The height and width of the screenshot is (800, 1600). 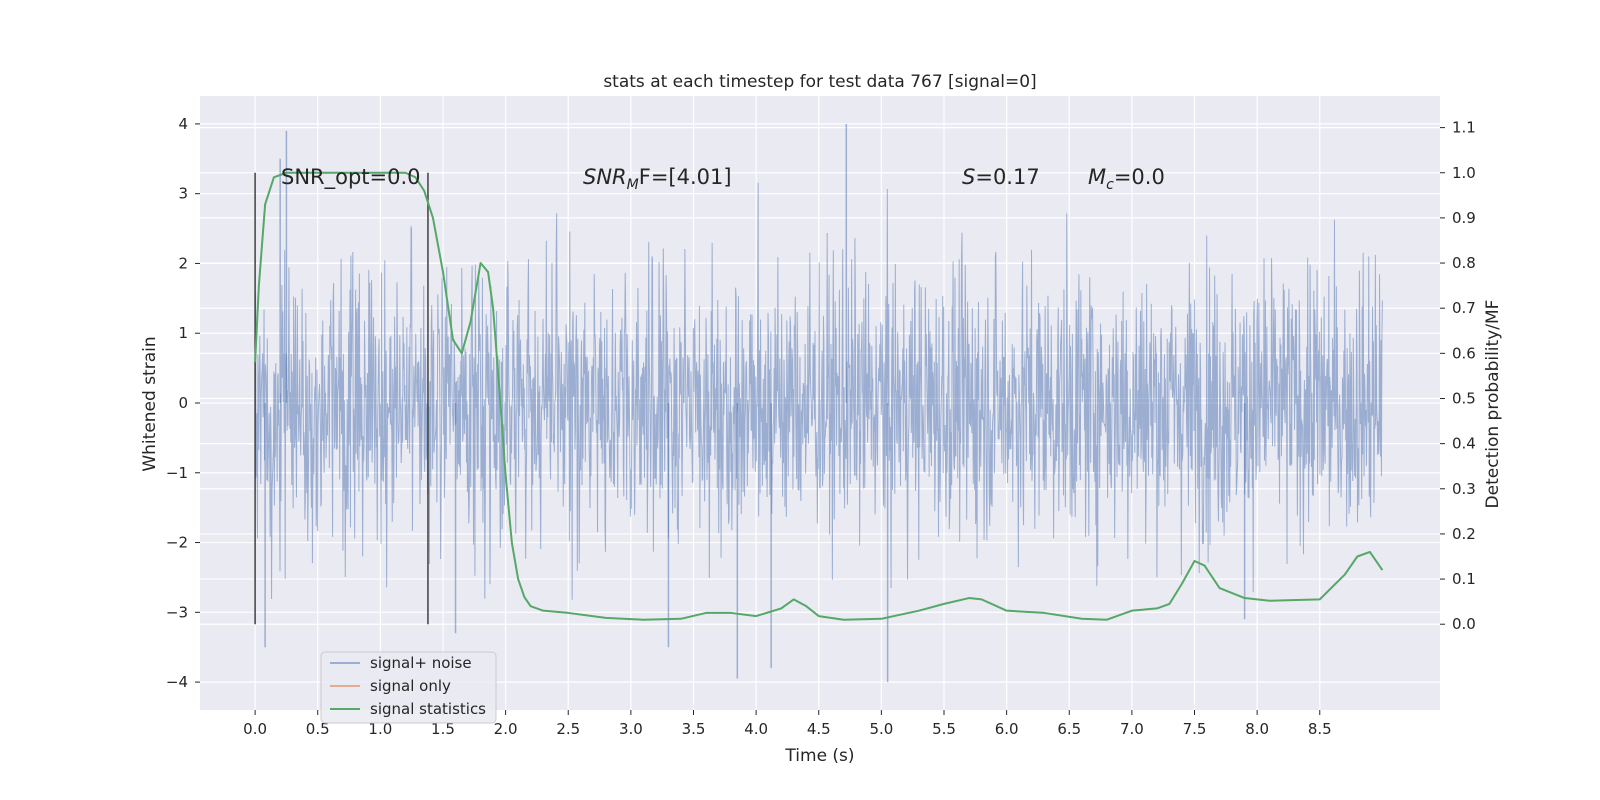 What do you see at coordinates (1464, 444) in the screenshot?
I see `y-right-tick-label: 0.4` at bounding box center [1464, 444].